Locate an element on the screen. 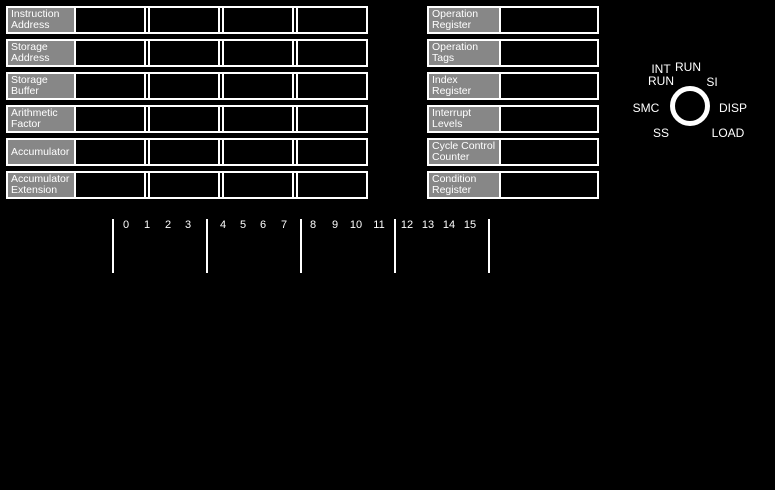 The image size is (775, 490). dial-label-si: SI is located at coordinates (712, 82).